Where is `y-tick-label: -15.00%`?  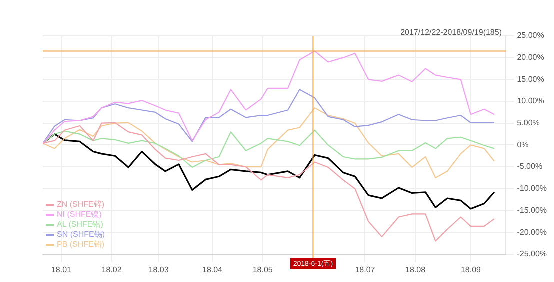 y-tick-label: -15.00% is located at coordinates (532, 210).